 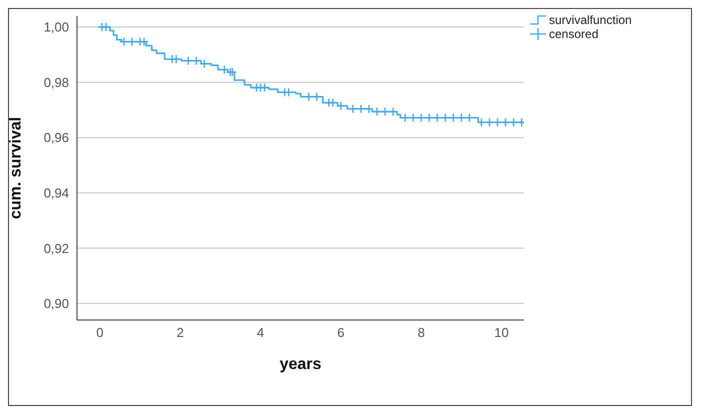 What do you see at coordinates (56, 304) in the screenshot?
I see `y-tick-label: 0,90` at bounding box center [56, 304].